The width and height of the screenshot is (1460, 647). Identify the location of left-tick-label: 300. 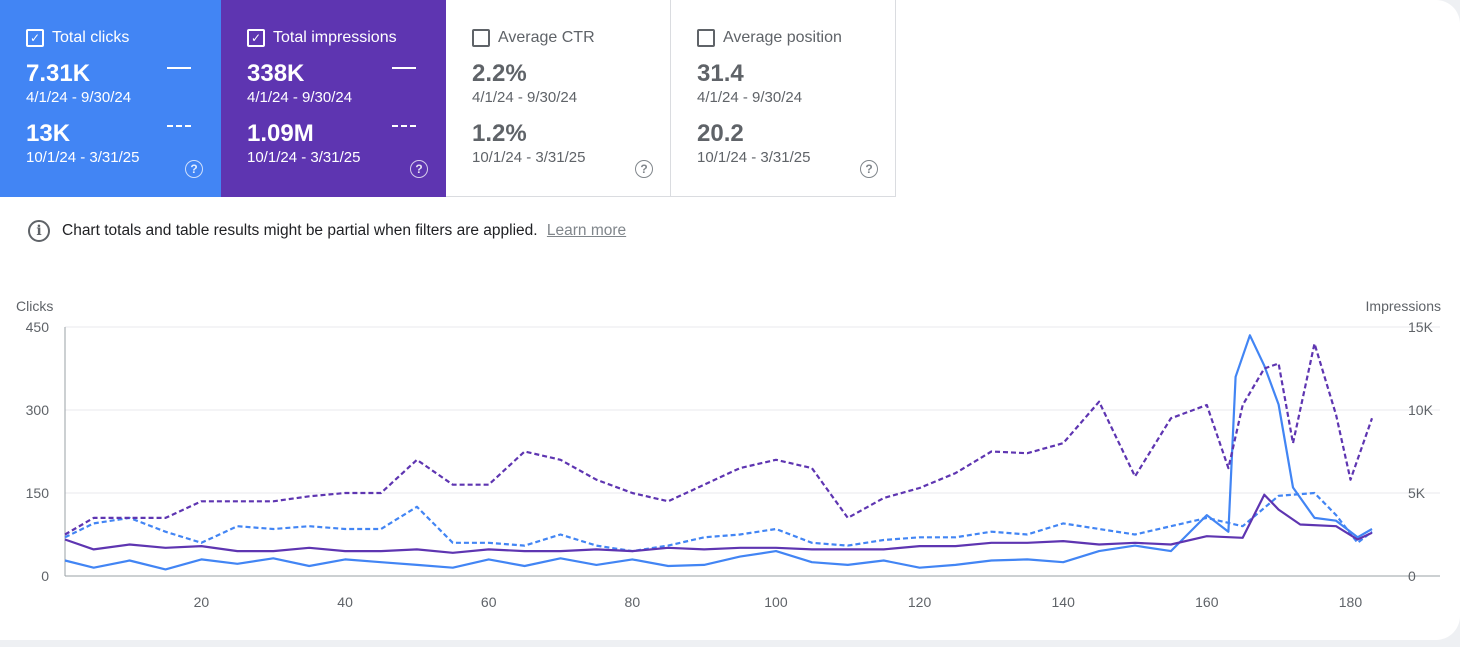
(38, 410).